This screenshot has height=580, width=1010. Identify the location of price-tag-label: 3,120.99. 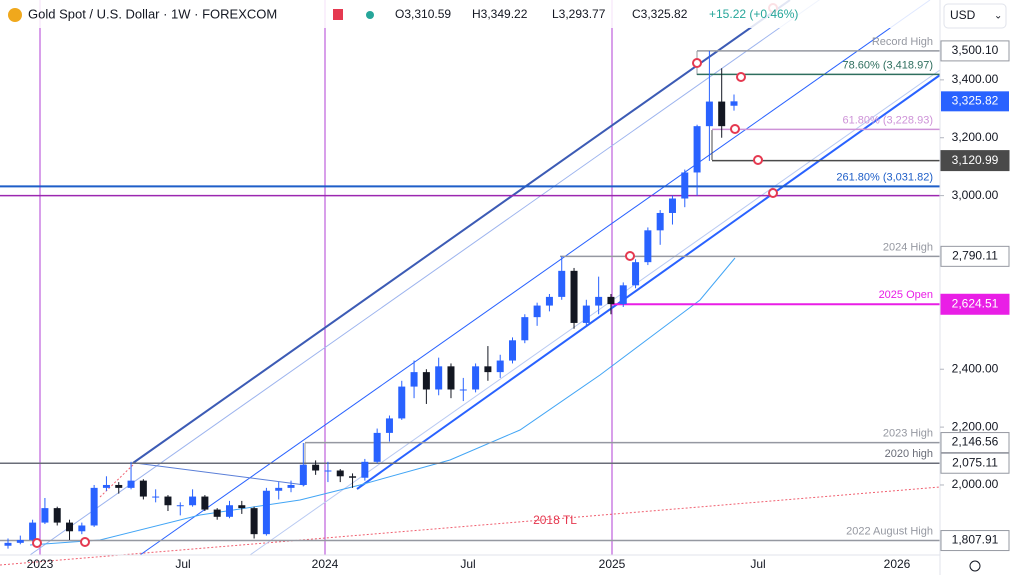
(975, 160).